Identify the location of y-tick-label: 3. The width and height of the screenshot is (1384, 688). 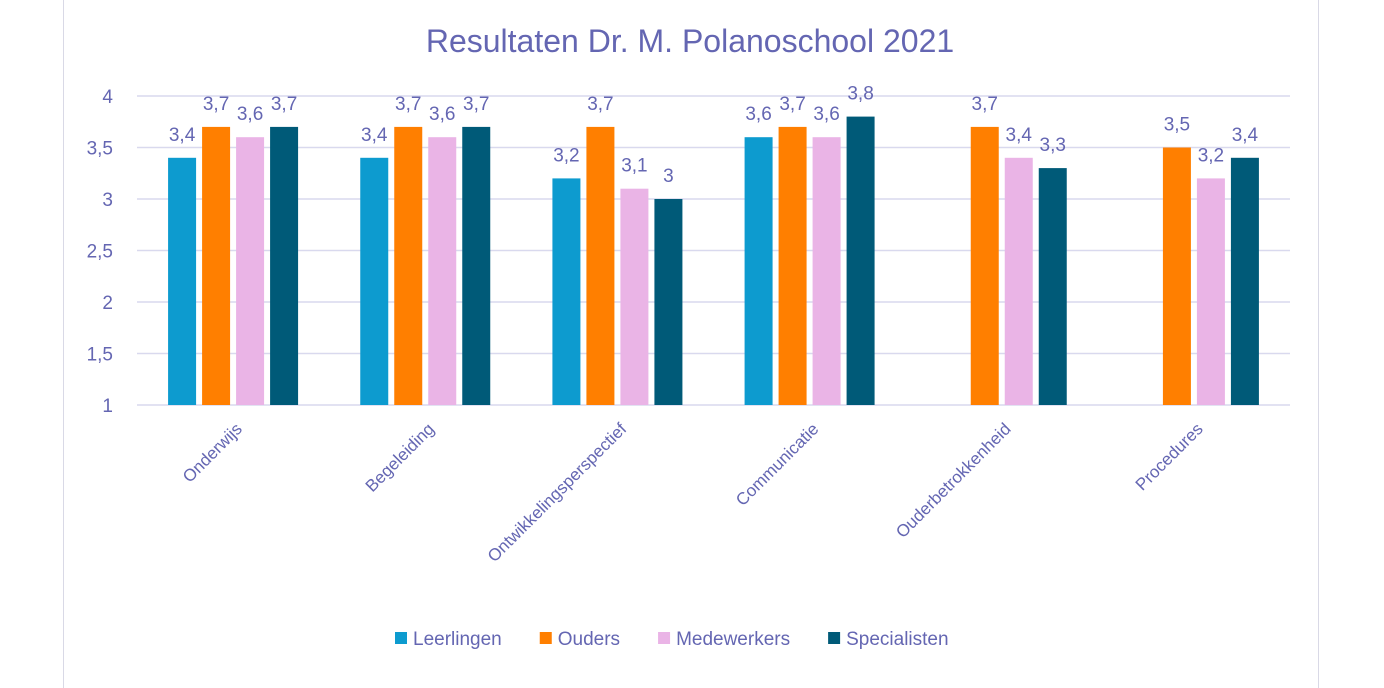
(107, 200).